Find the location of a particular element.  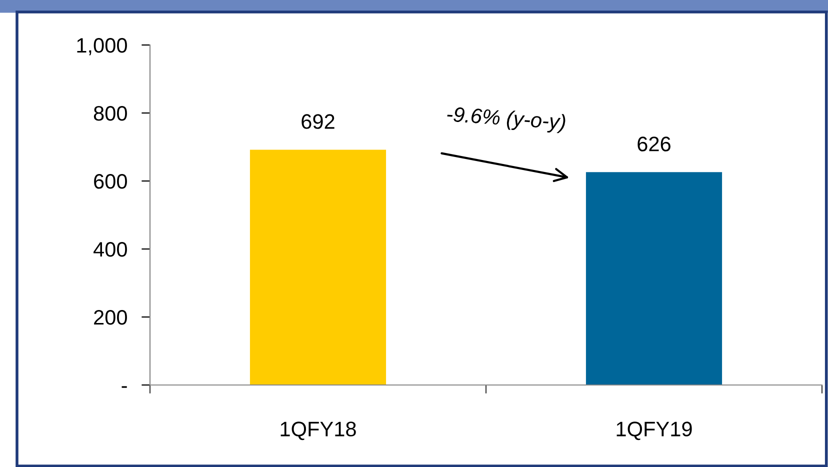

y-tick-label: 200 is located at coordinates (110, 317).